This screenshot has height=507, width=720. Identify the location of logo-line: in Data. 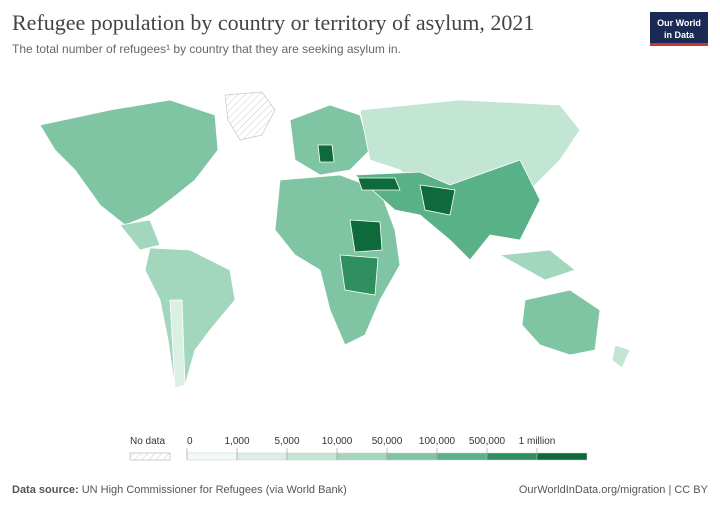
(678, 35).